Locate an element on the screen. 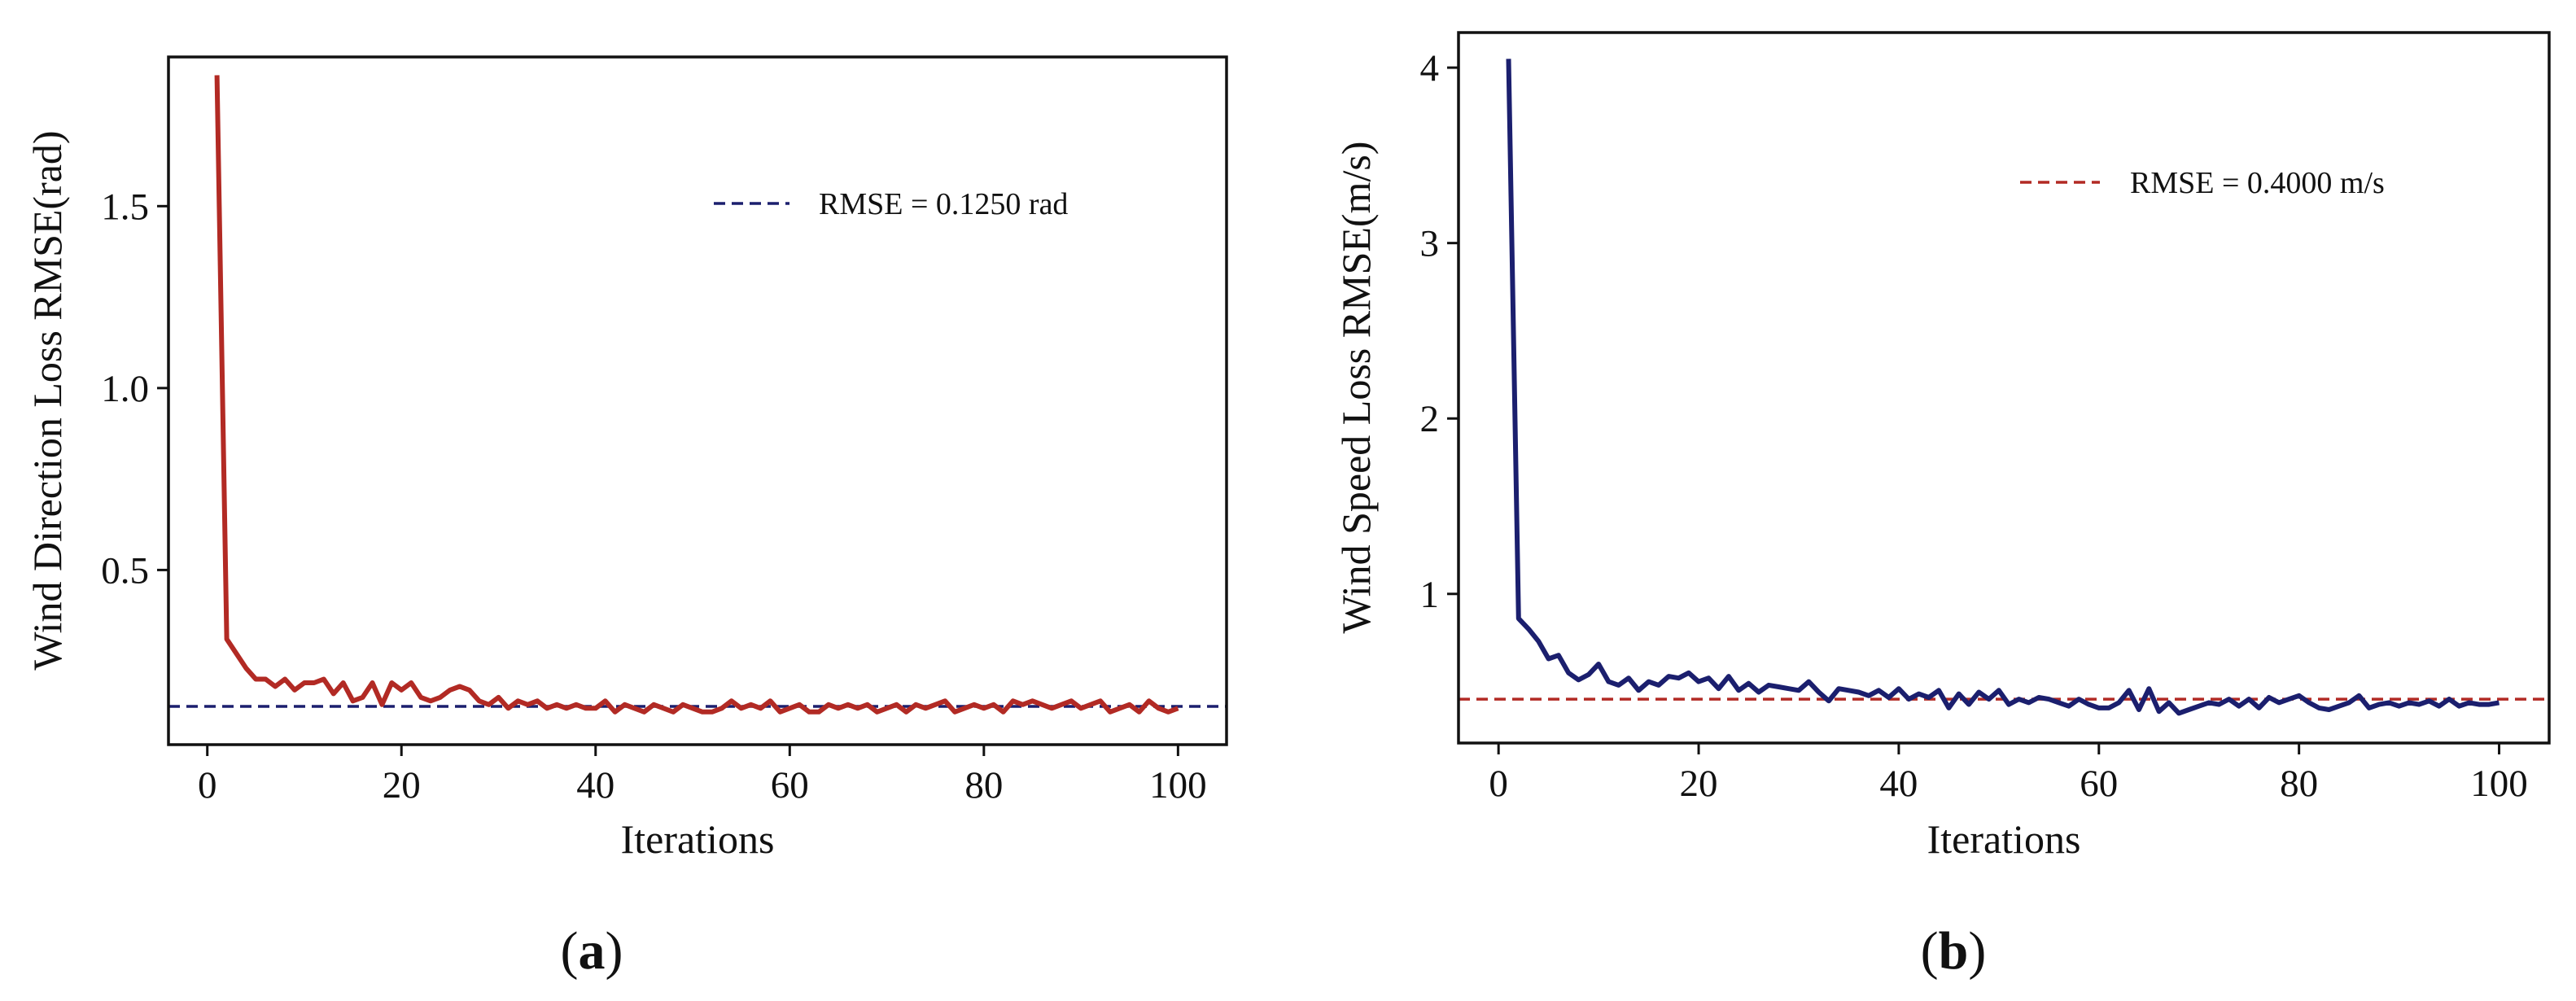  panel-b-caption: (b) is located at coordinates (1954, 951).